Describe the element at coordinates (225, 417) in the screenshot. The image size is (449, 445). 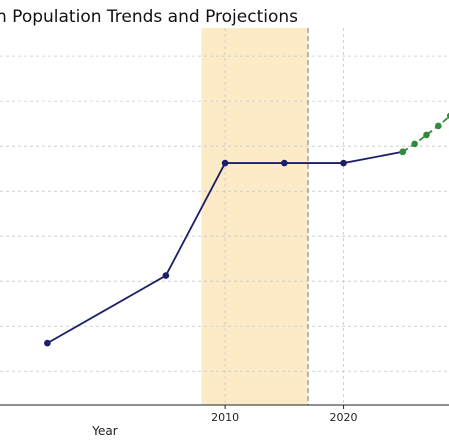
I see `x-tick-label: 2010` at that location.